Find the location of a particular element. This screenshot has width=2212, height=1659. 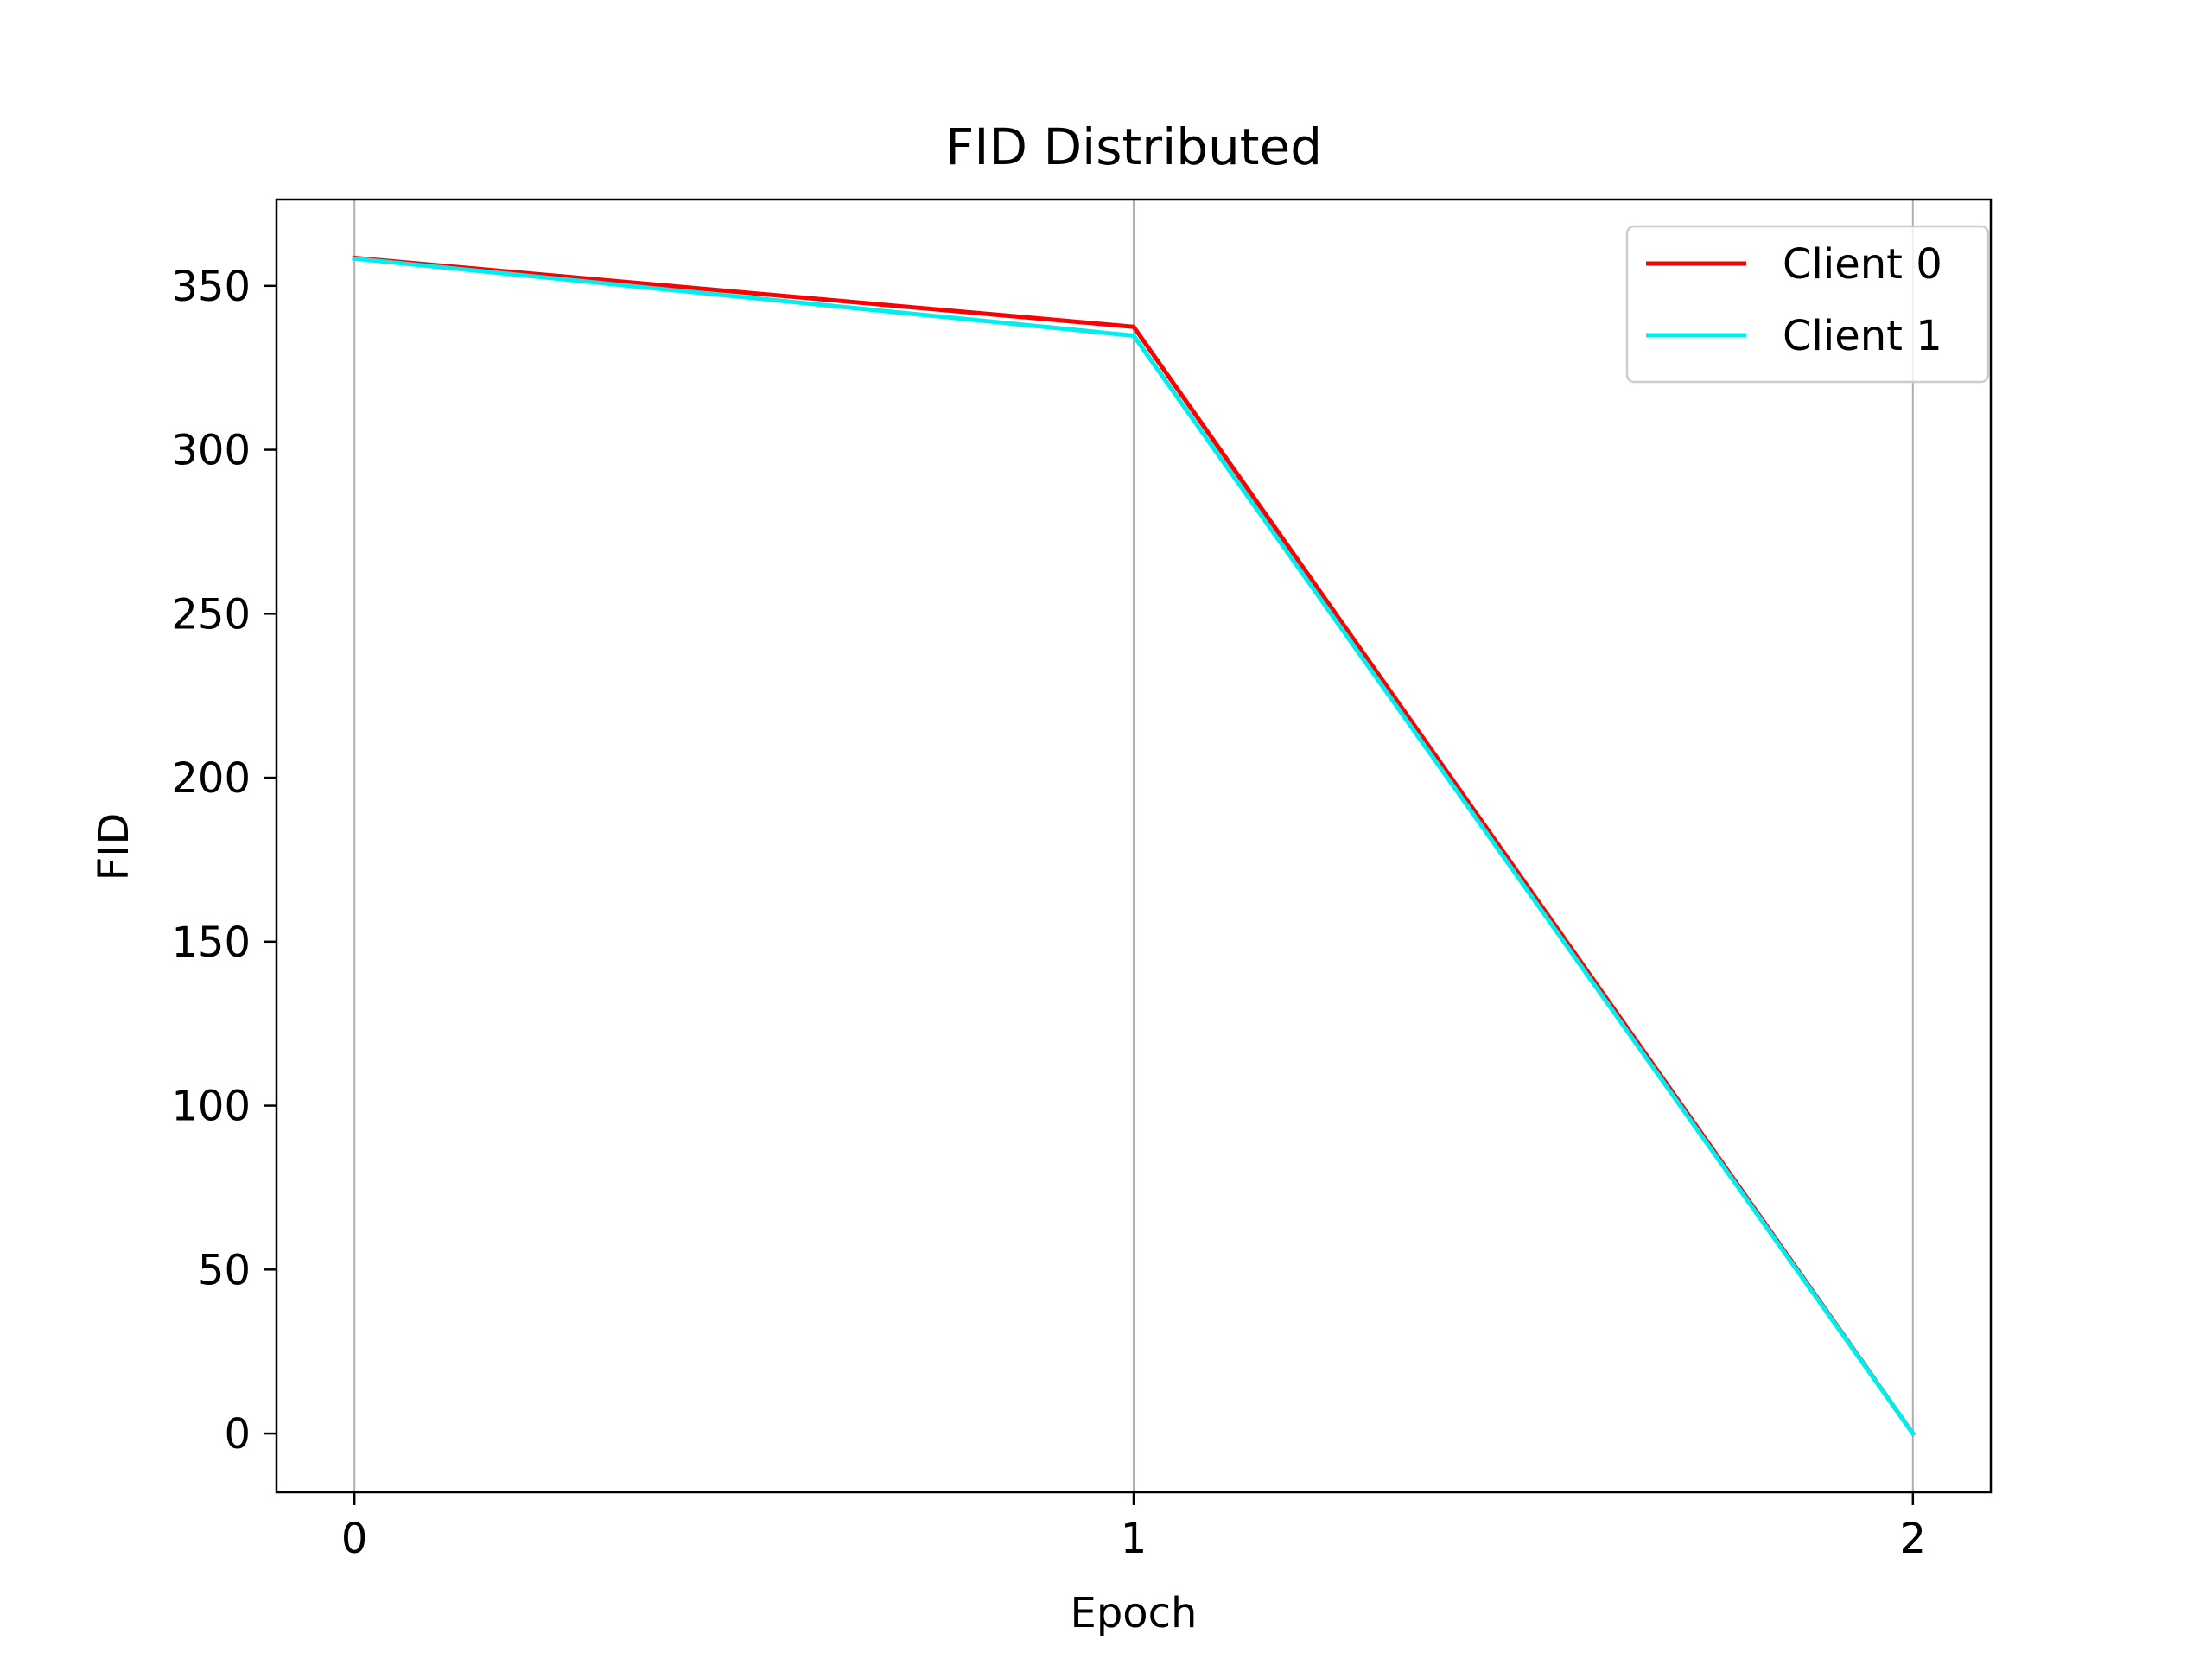

x-axis-label: Epoch is located at coordinates (1134, 1613).